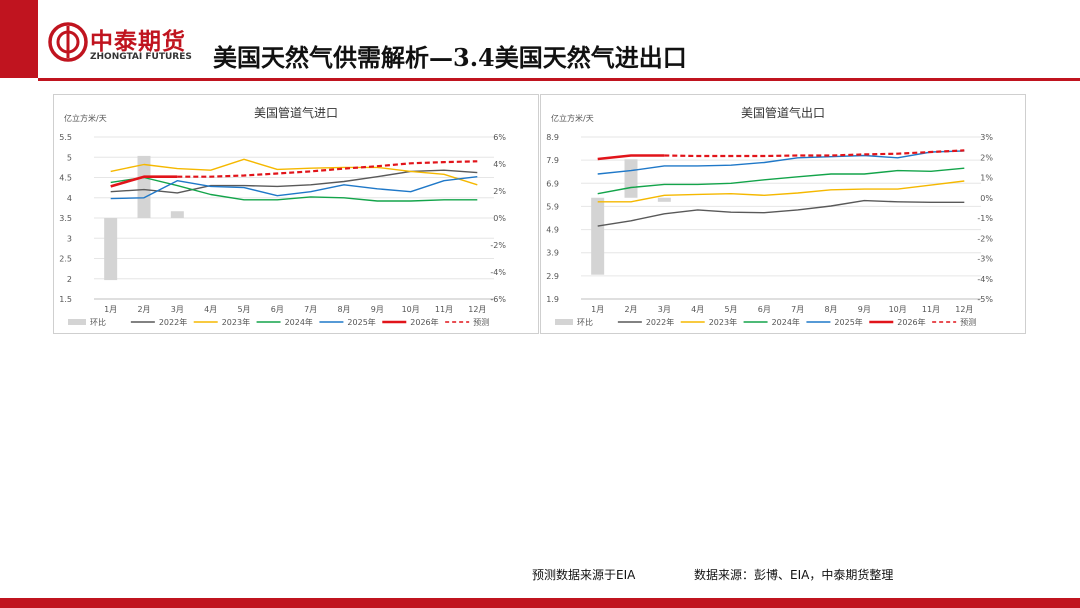 This screenshot has height=608, width=1080. Describe the element at coordinates (986, 178) in the screenshot. I see `y2-tick-label: 1%` at that location.